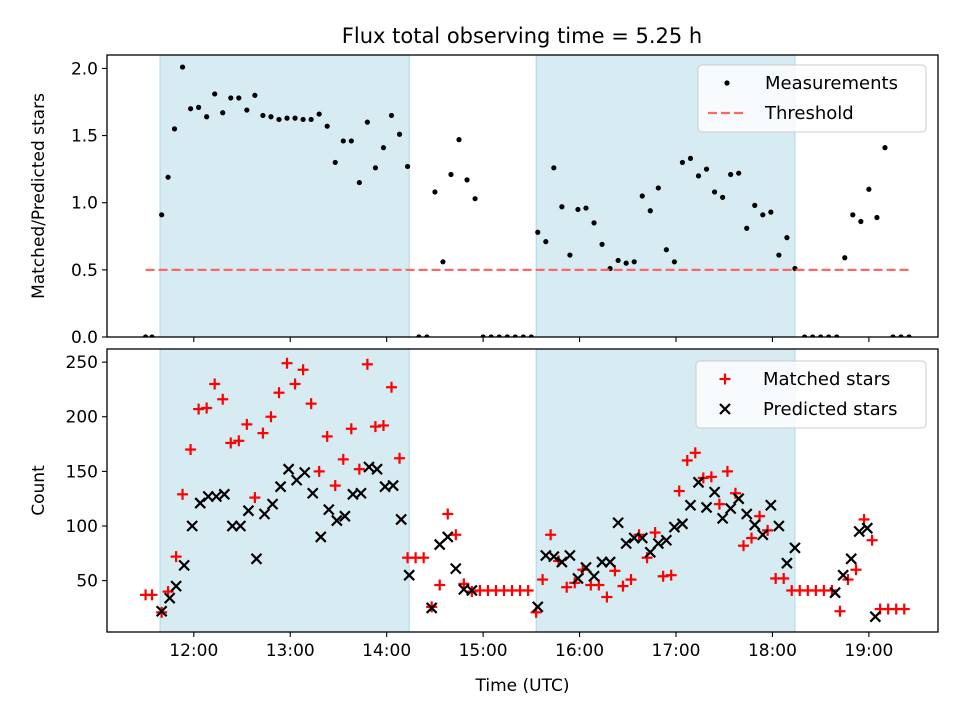 The image size is (960, 720). What do you see at coordinates (87, 582) in the screenshot?
I see `y-tick-label: 50` at bounding box center [87, 582].